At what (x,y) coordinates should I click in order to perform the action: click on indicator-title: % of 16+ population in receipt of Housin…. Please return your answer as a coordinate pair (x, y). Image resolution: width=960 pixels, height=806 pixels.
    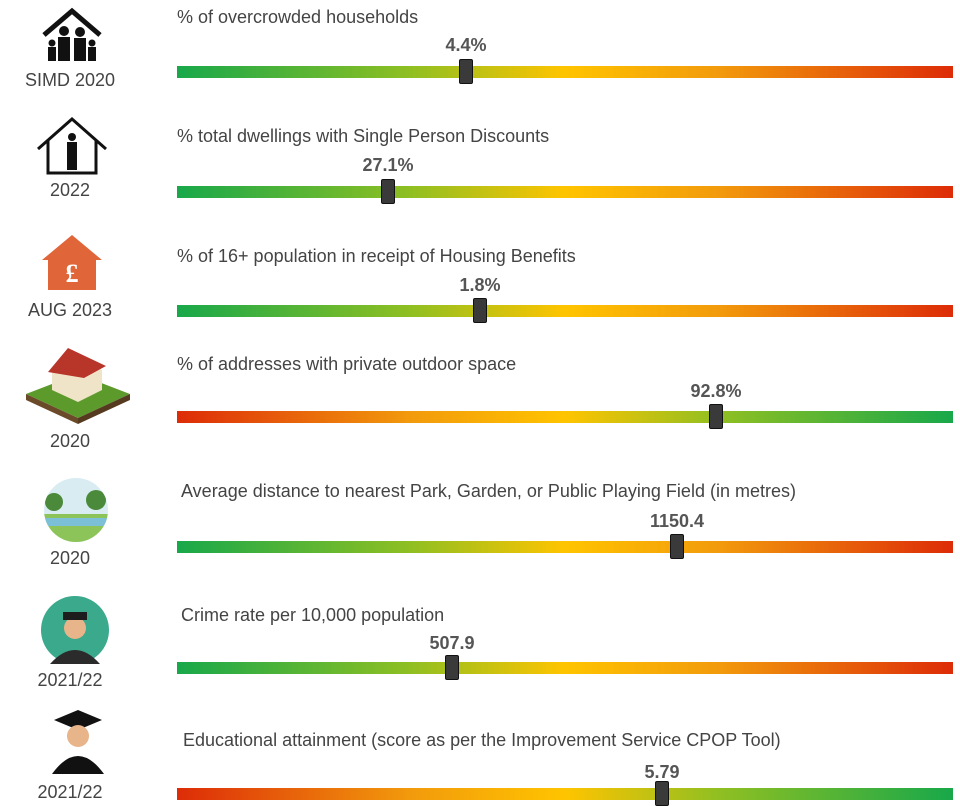
    Looking at the image, I should click on (376, 256).